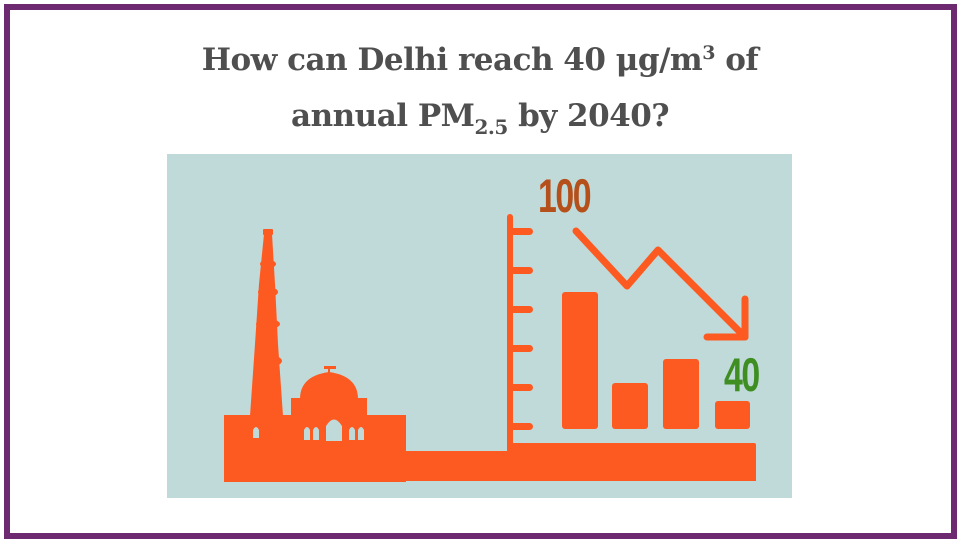  Describe the element at coordinates (656, 360) in the screenshot. I see `bar-chart-icon` at that location.